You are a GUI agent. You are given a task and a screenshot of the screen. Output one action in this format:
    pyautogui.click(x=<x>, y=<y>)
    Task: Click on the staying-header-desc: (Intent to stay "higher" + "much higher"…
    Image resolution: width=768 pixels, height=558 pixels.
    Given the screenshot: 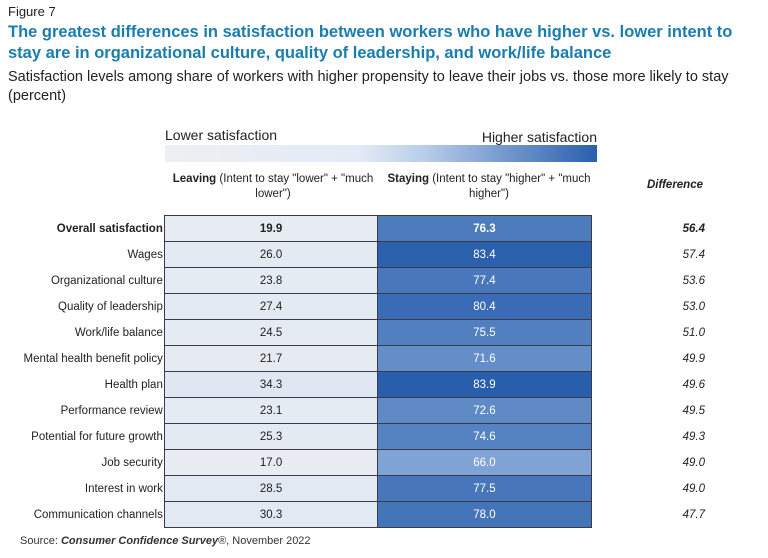 What is the action you would take?
    pyautogui.click(x=510, y=186)
    